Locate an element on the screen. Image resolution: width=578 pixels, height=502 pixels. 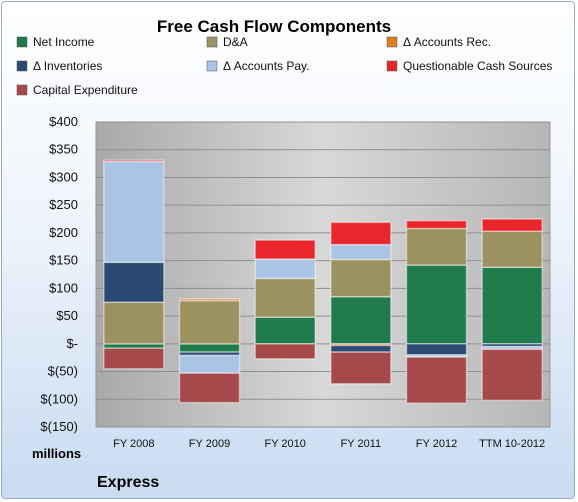
legend-swatch-accounts-rec is located at coordinates (392, 42).